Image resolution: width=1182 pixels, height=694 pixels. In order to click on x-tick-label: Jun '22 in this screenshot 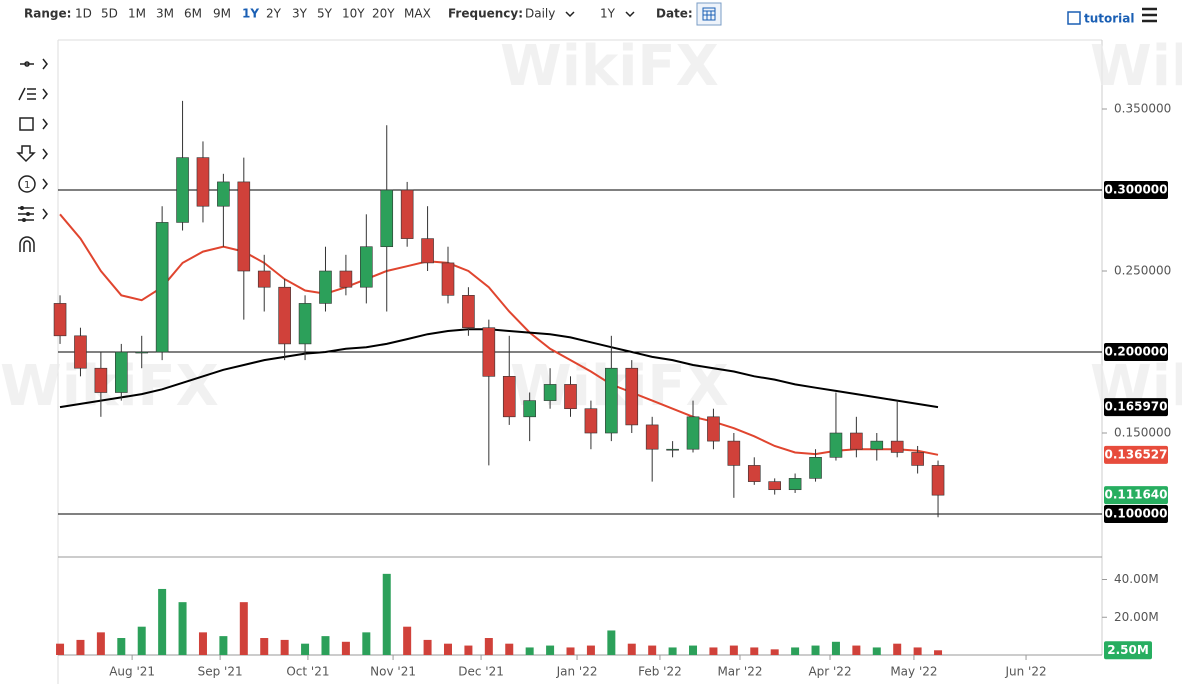, I will do `click(1025, 672)`.